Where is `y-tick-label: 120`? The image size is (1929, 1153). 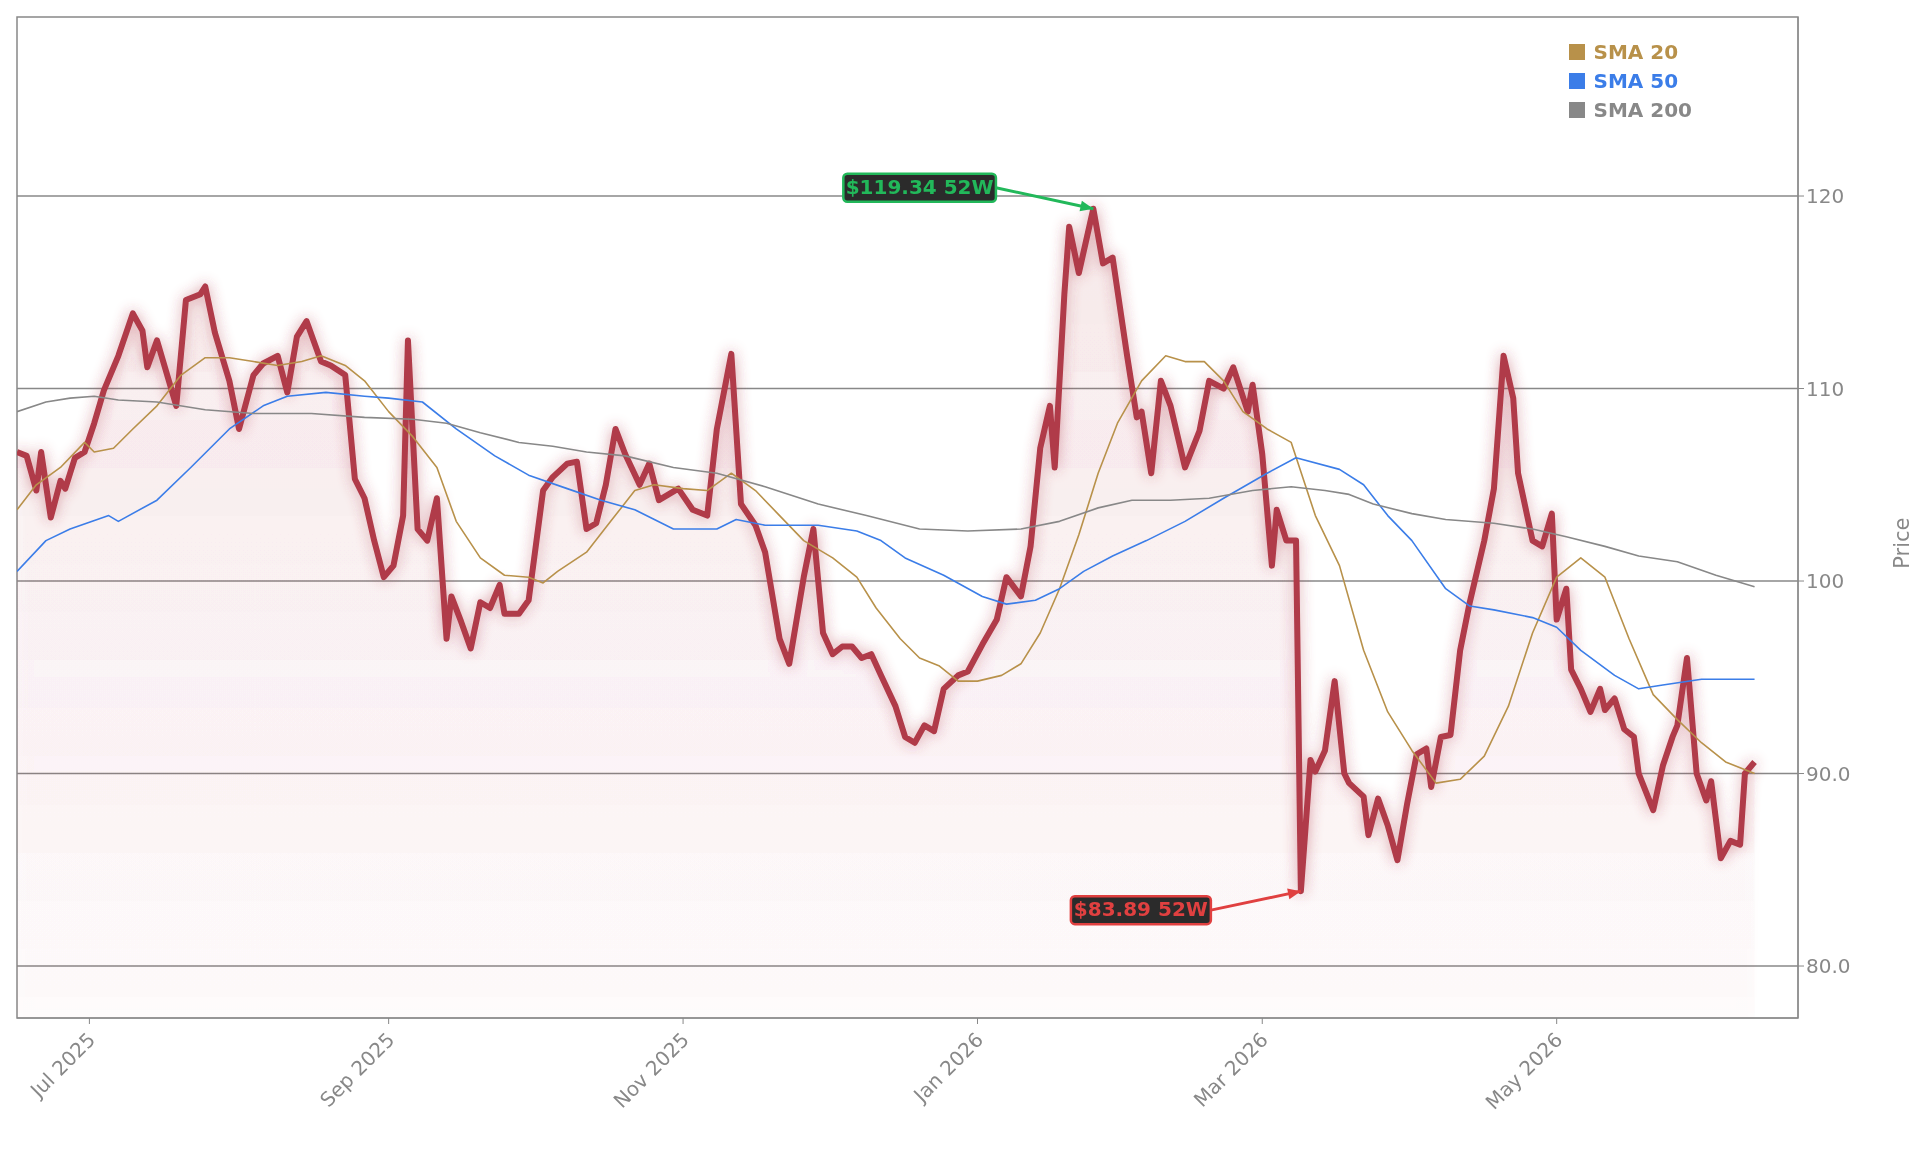 y-tick-label: 120 is located at coordinates (1825, 196).